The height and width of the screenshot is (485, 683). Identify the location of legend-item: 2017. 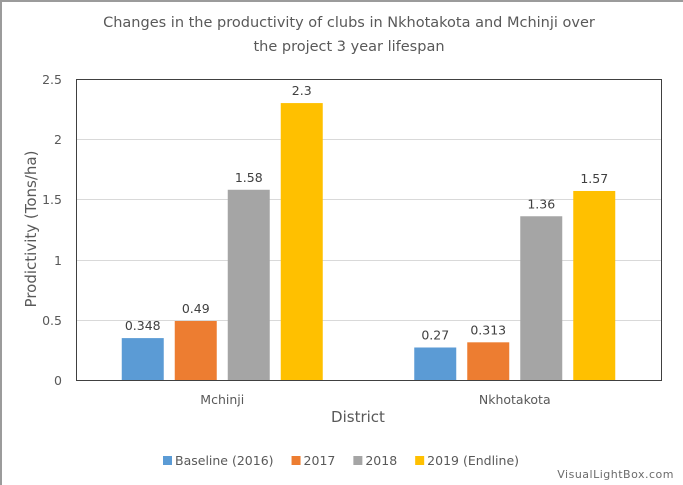
(313, 460).